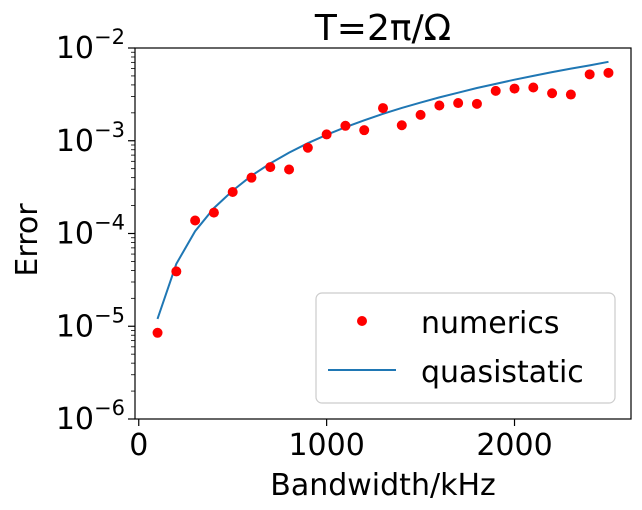  Describe the element at coordinates (27, 240) in the screenshot. I see `y-axis-label: Error` at that location.